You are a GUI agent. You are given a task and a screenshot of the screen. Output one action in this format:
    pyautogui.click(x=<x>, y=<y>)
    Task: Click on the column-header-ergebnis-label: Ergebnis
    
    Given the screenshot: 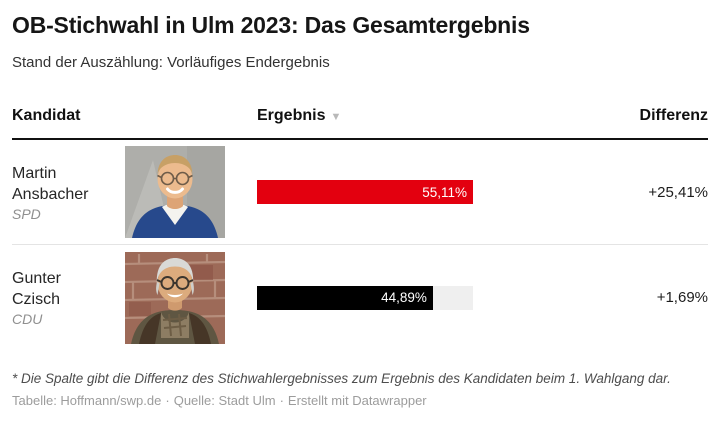 What is the action you would take?
    pyautogui.click(x=291, y=115)
    